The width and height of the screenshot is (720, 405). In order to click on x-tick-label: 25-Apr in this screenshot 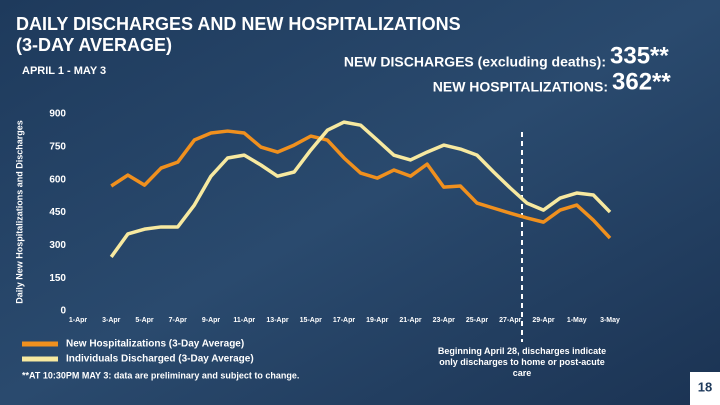, I will do `click(477, 320)`.